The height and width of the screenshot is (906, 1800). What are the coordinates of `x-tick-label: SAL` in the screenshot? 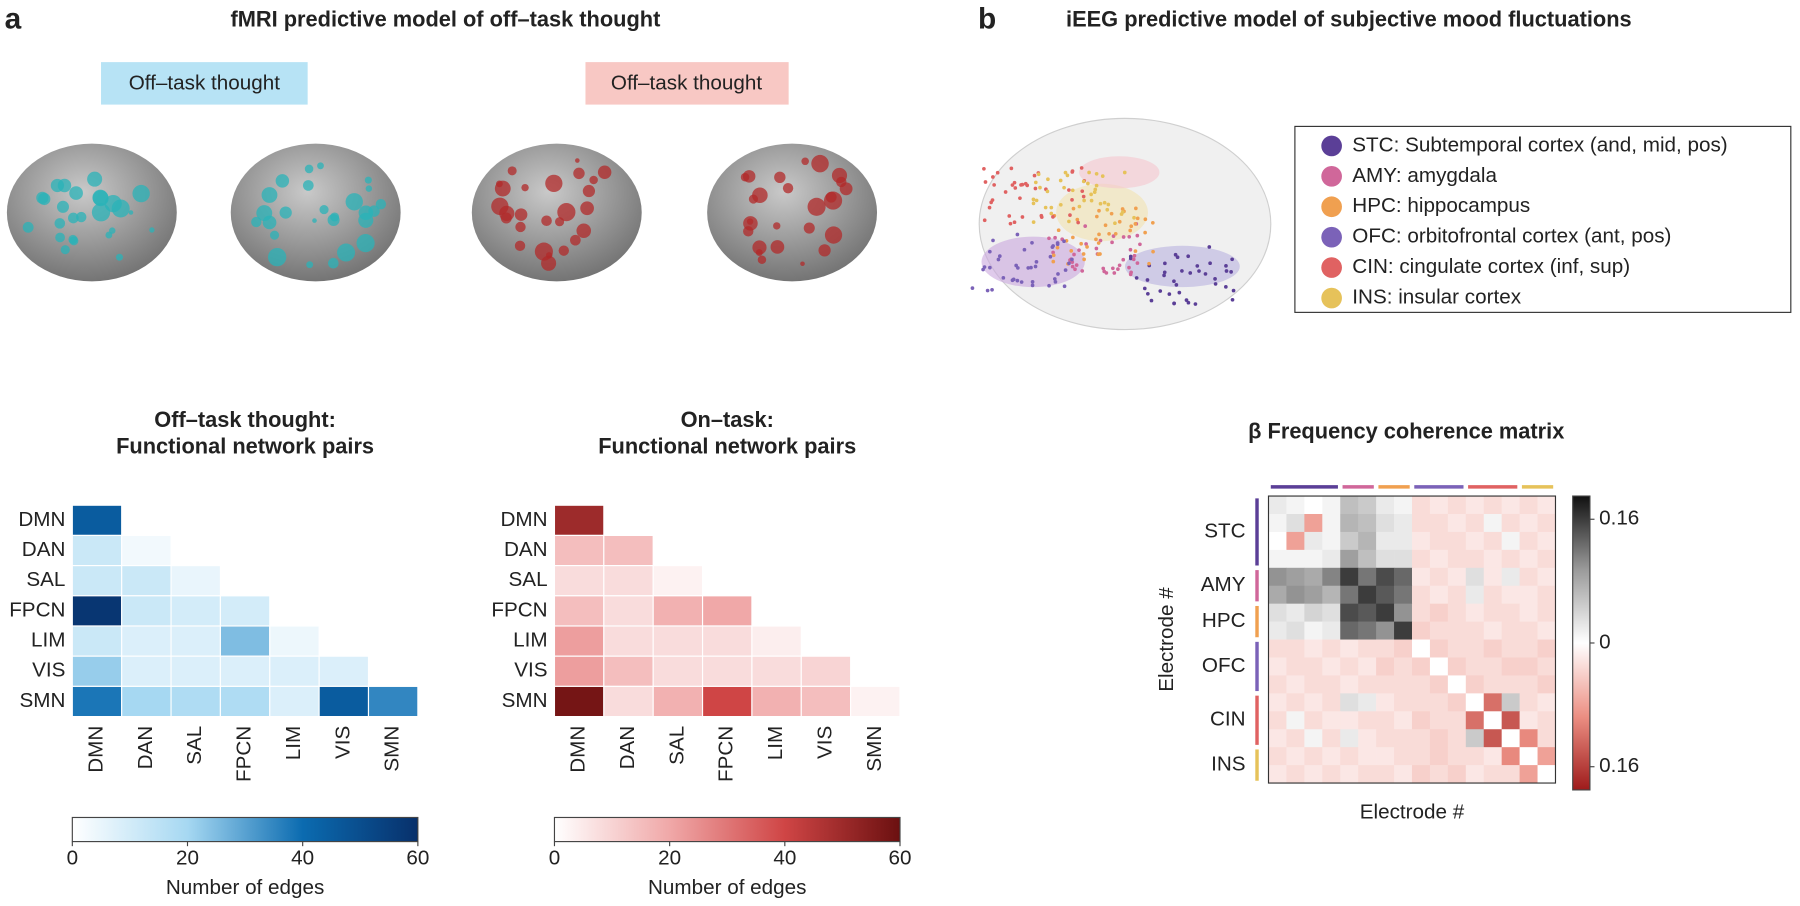 It's located at (676, 745).